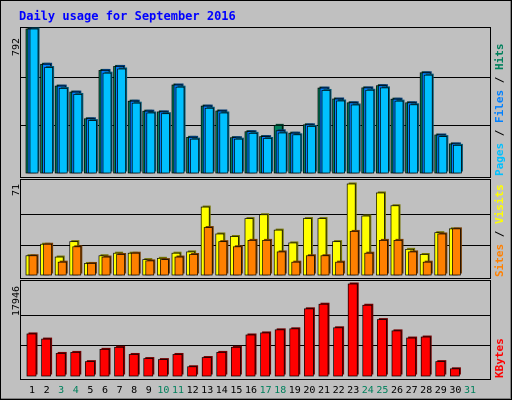  Describe the element at coordinates (499, 57) in the screenshot. I see `hits-legend: Hits` at that location.